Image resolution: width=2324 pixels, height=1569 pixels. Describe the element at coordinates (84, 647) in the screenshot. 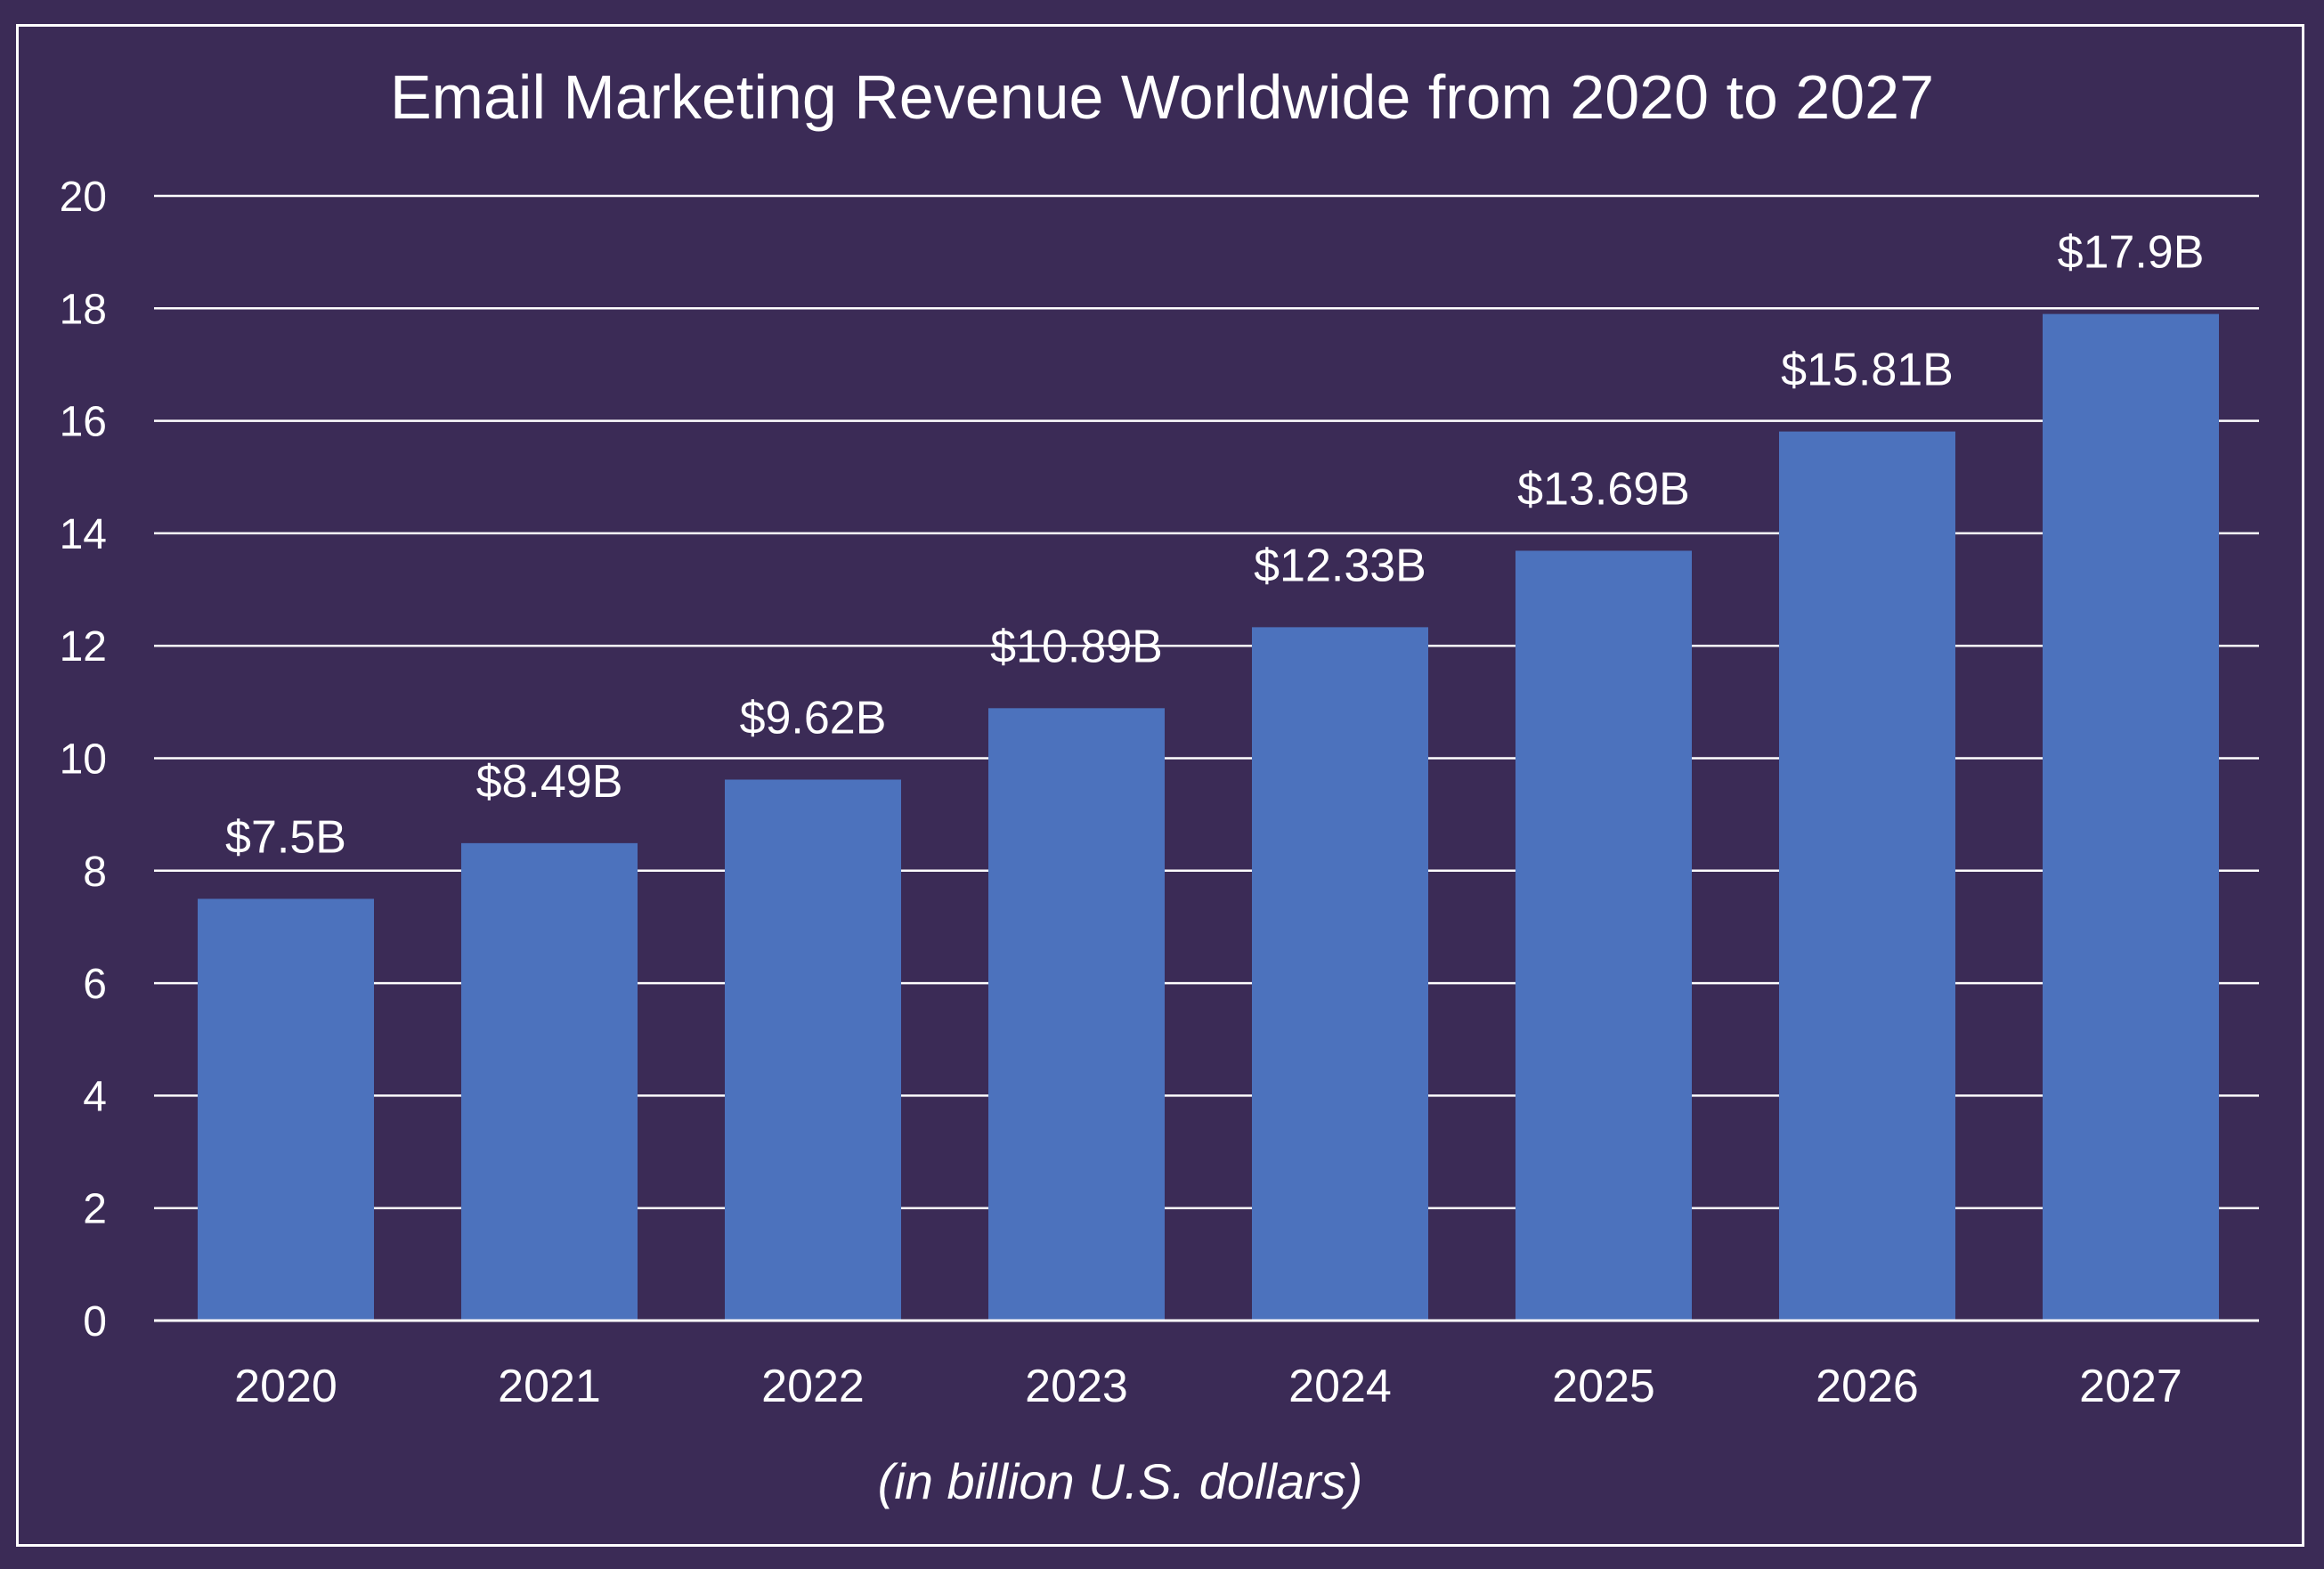

I see `y-tick-label: 12` at that location.